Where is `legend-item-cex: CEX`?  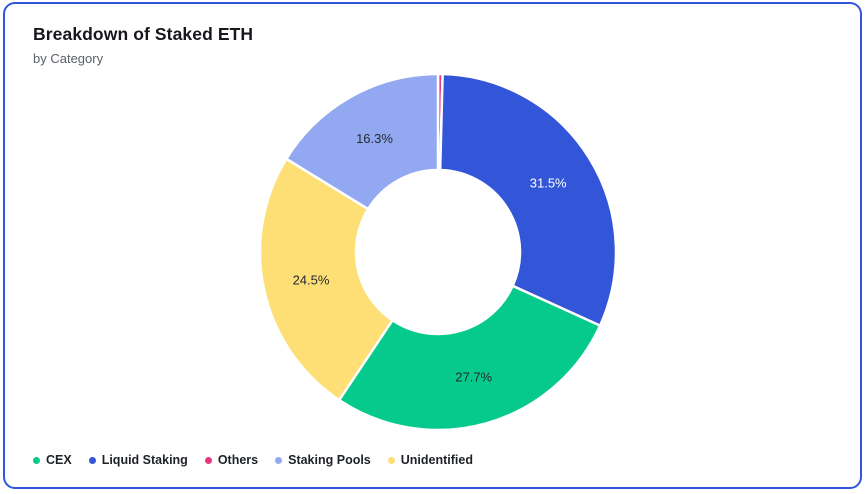 legend-item-cex: CEX is located at coordinates (52, 460).